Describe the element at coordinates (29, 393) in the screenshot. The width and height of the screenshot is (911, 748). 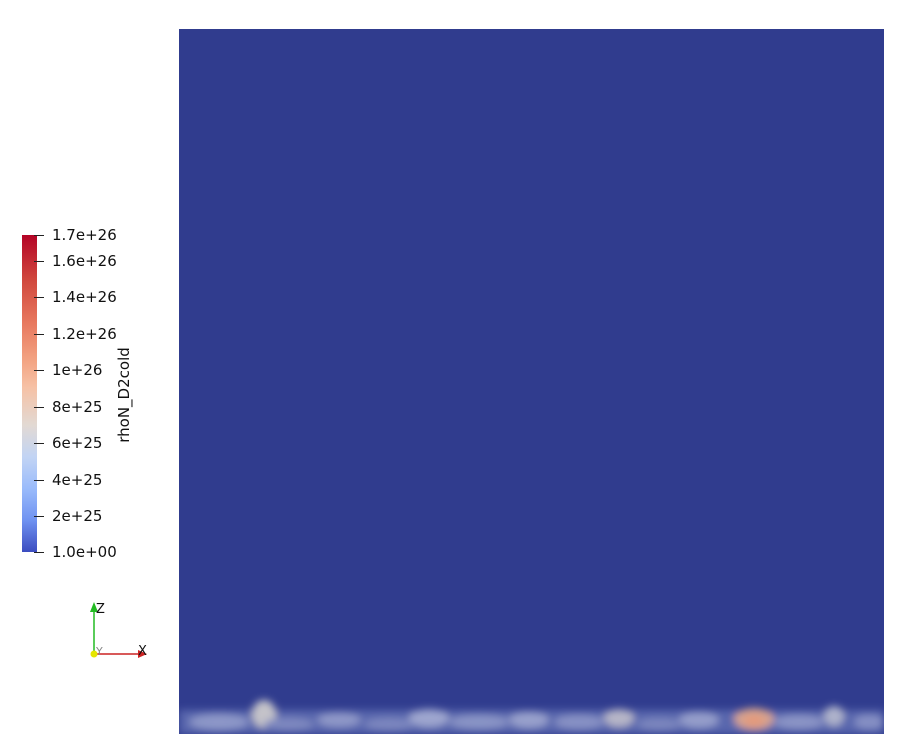
I see `colorbar` at that location.